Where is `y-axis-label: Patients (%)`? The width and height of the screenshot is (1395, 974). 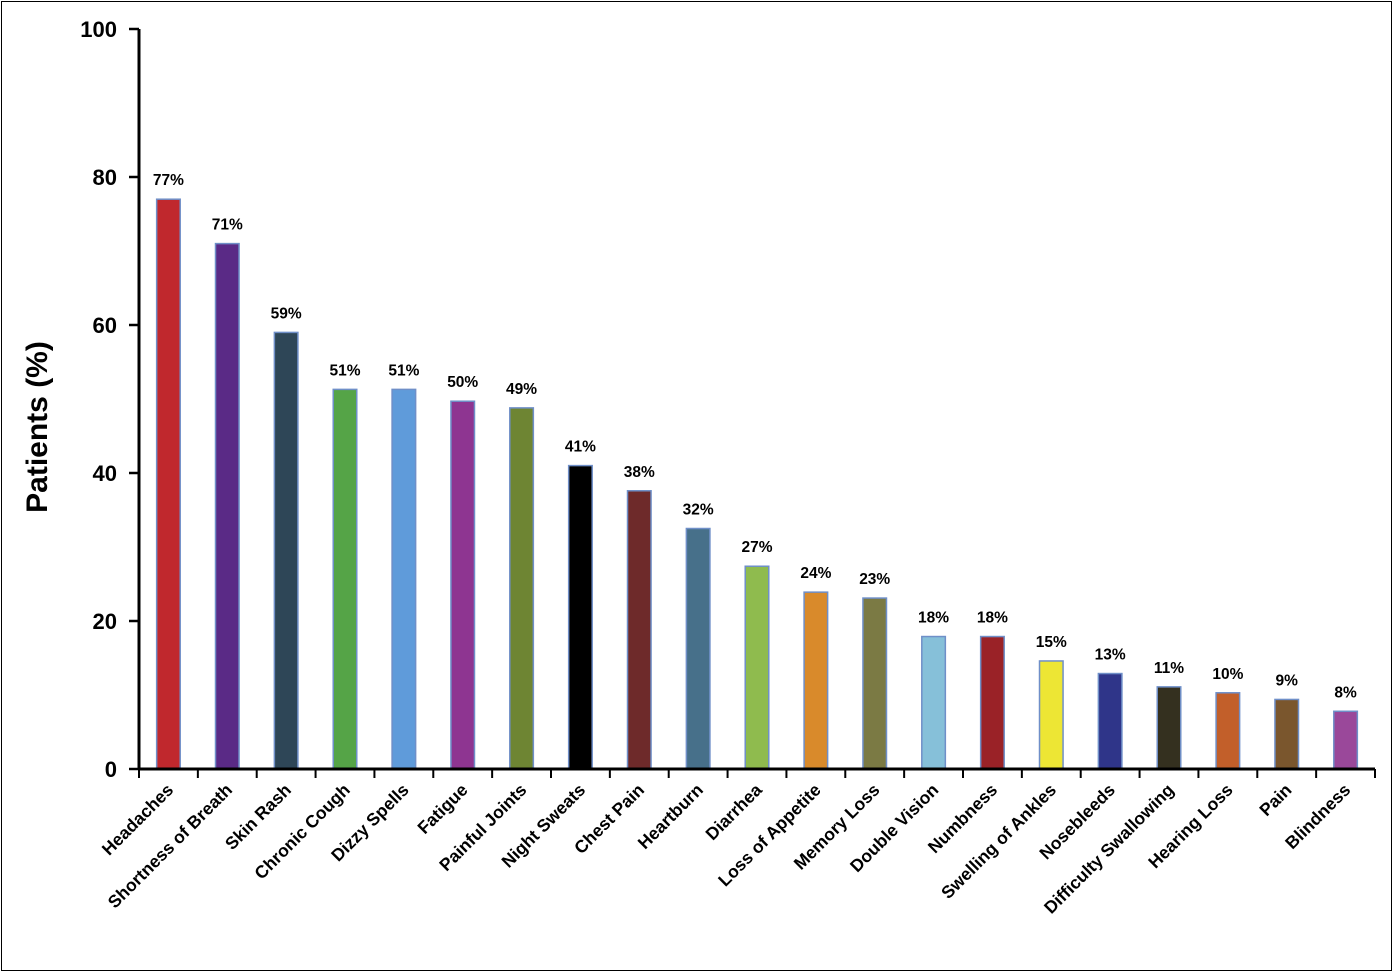 y-axis-label: Patients (%) is located at coordinates (37, 427).